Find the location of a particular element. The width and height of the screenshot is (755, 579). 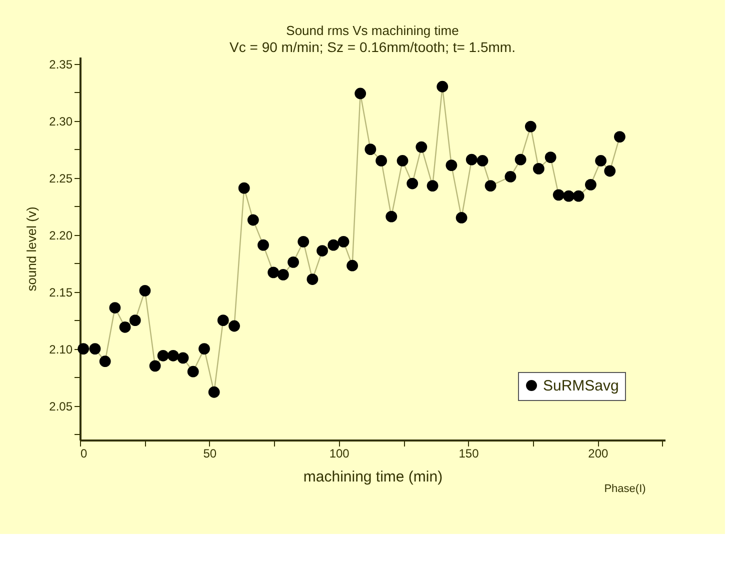

y-tick-label: 2.30 is located at coordinates (61, 121).